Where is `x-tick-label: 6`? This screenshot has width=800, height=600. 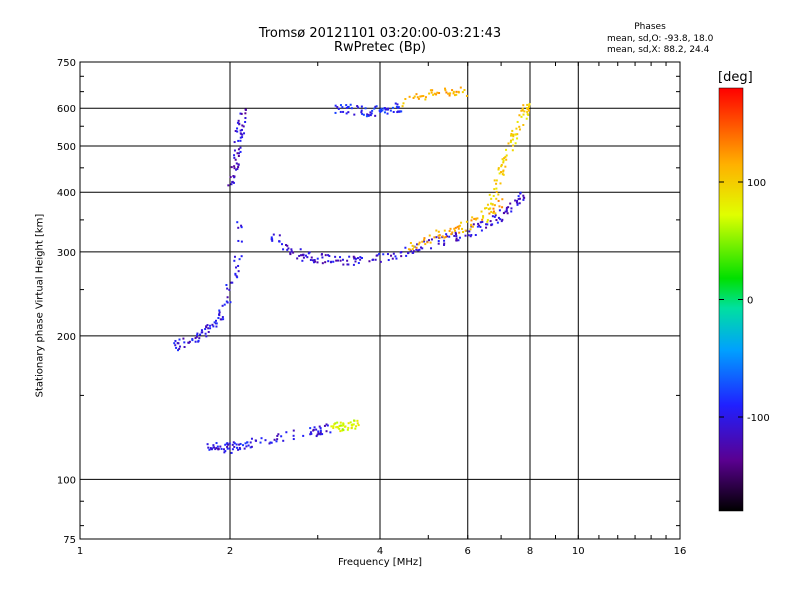
x-tick-label: 6 is located at coordinates (468, 551).